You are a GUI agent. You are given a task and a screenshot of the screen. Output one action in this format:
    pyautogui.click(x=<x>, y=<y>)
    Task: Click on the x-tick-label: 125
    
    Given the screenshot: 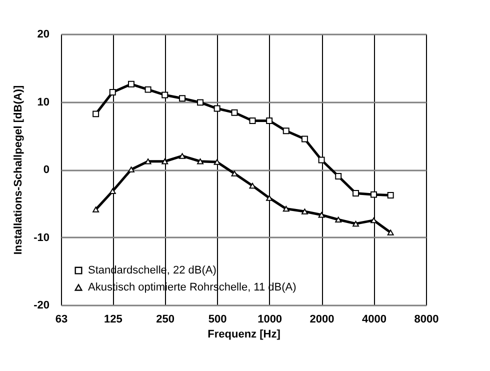 What is the action you would take?
    pyautogui.click(x=113, y=320)
    